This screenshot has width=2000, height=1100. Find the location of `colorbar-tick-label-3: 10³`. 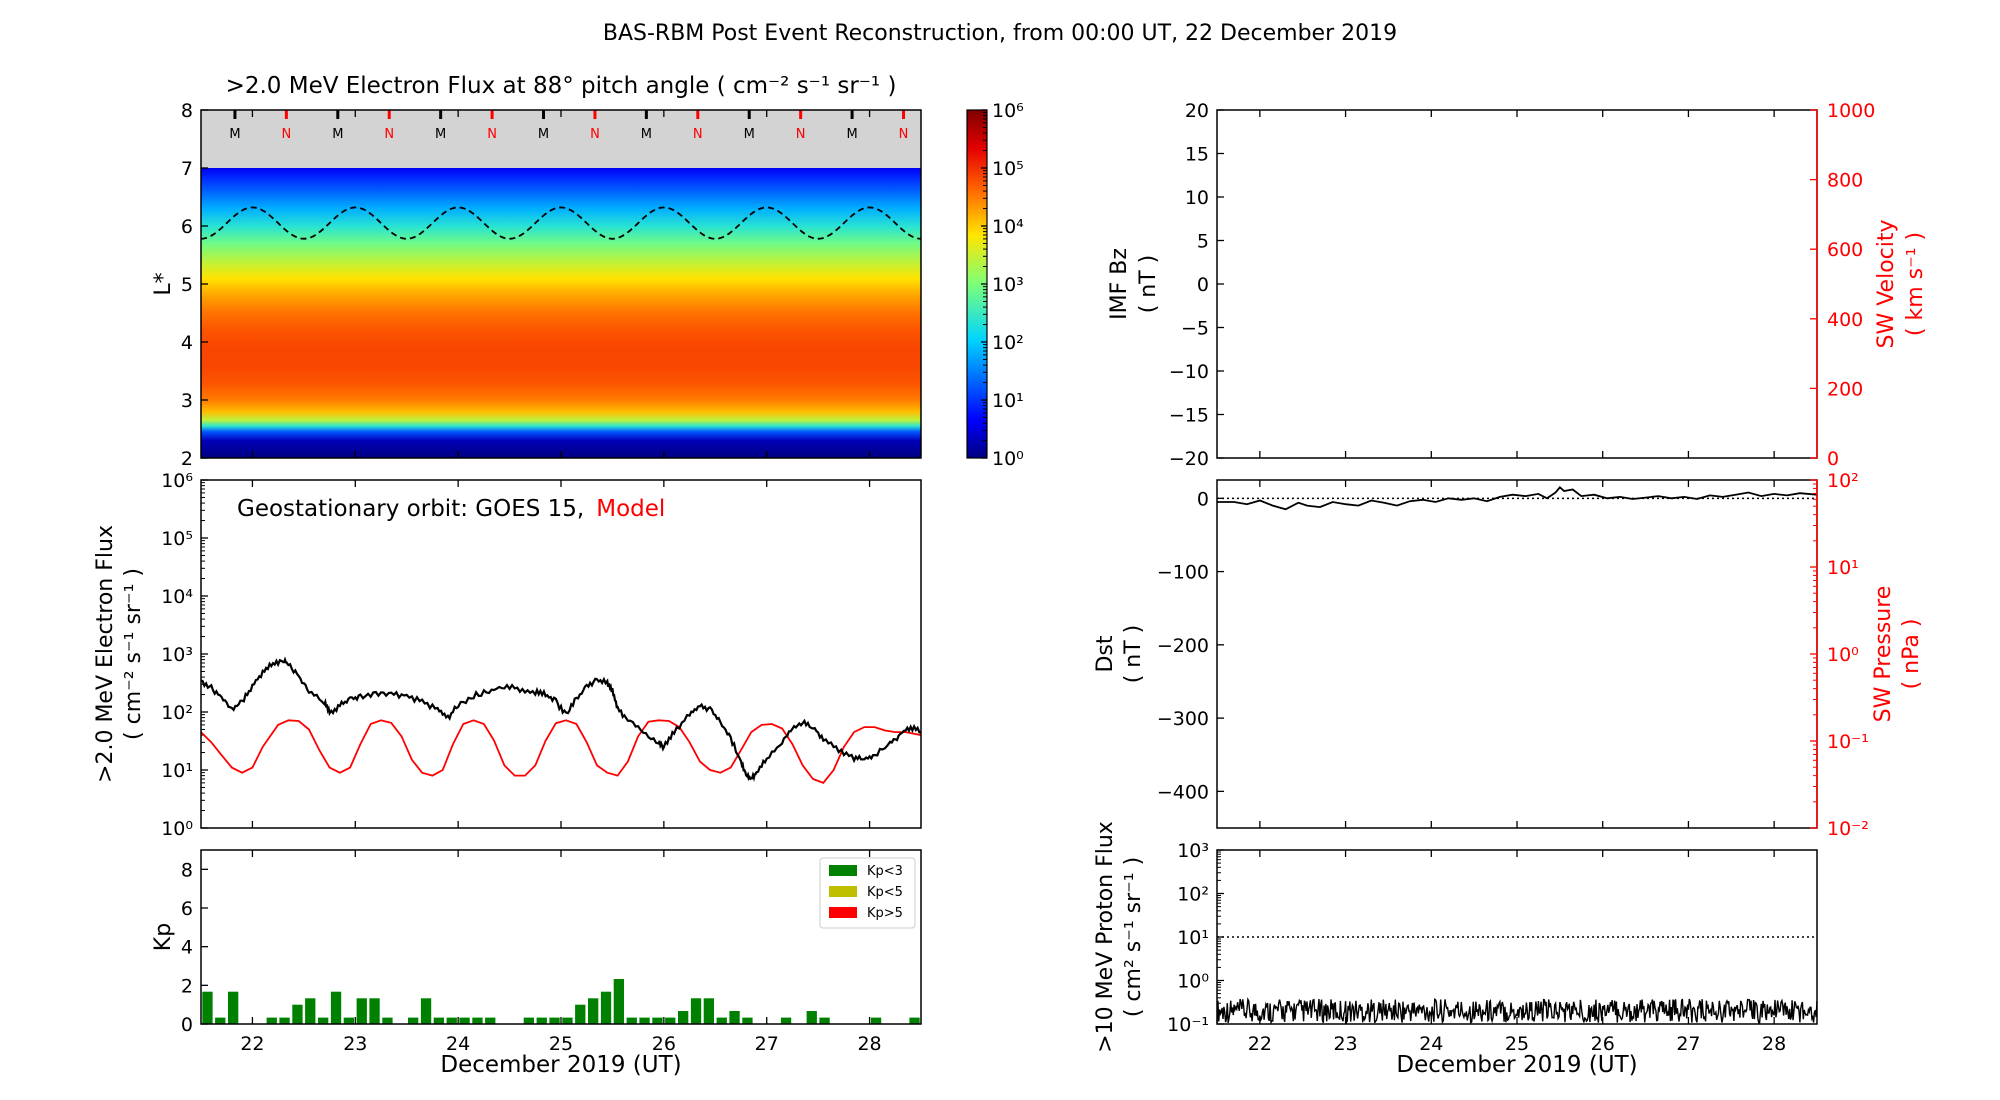

colorbar-tick-label-3: 10³ is located at coordinates (1008, 285).